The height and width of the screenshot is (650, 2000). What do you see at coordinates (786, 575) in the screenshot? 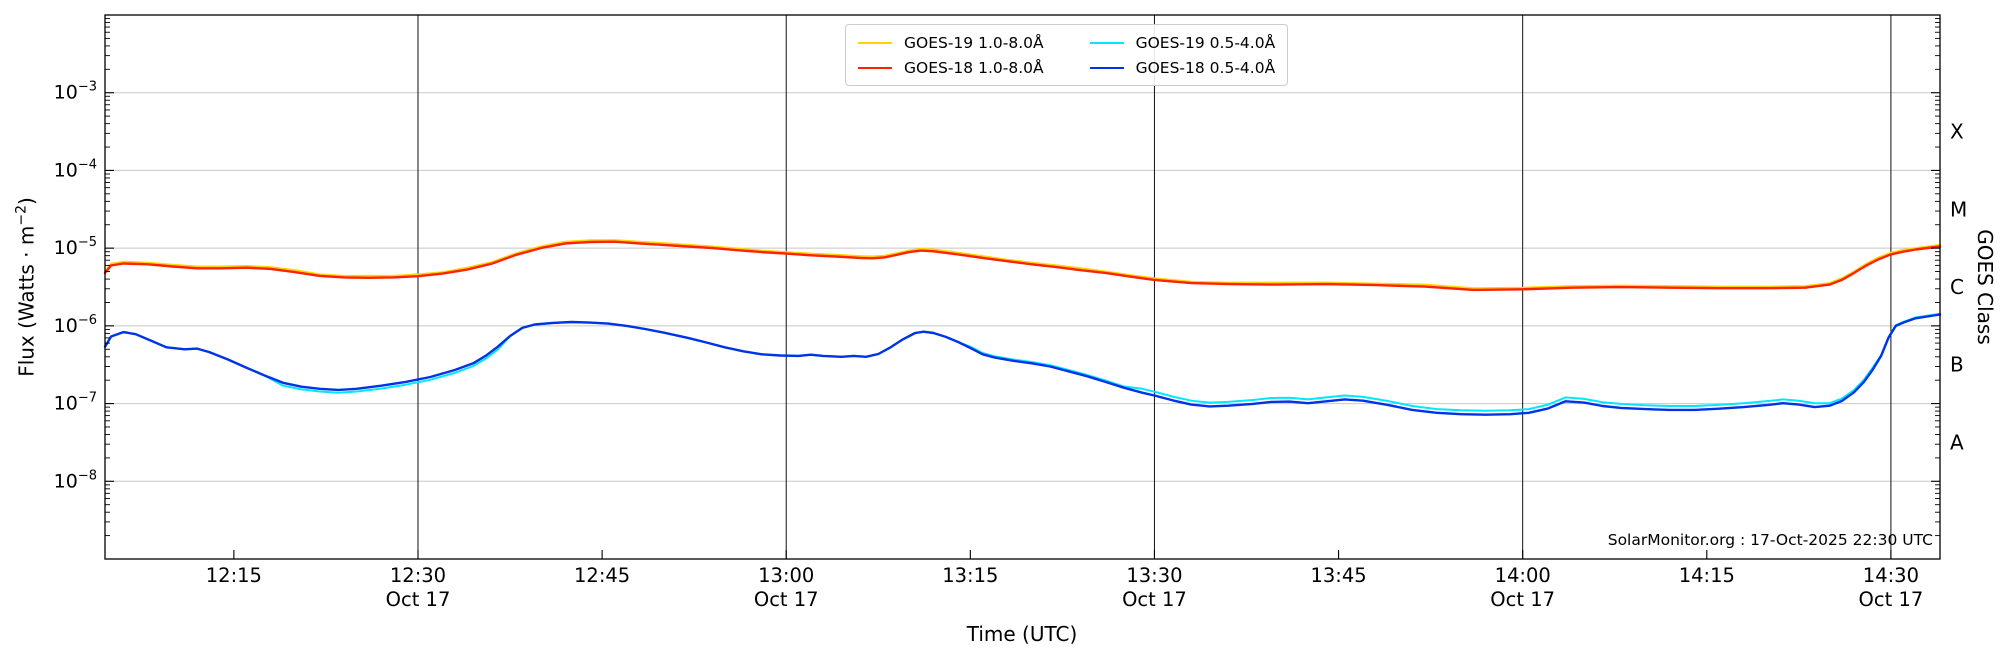
I see `x-tick-label: 13:00` at bounding box center [786, 575].